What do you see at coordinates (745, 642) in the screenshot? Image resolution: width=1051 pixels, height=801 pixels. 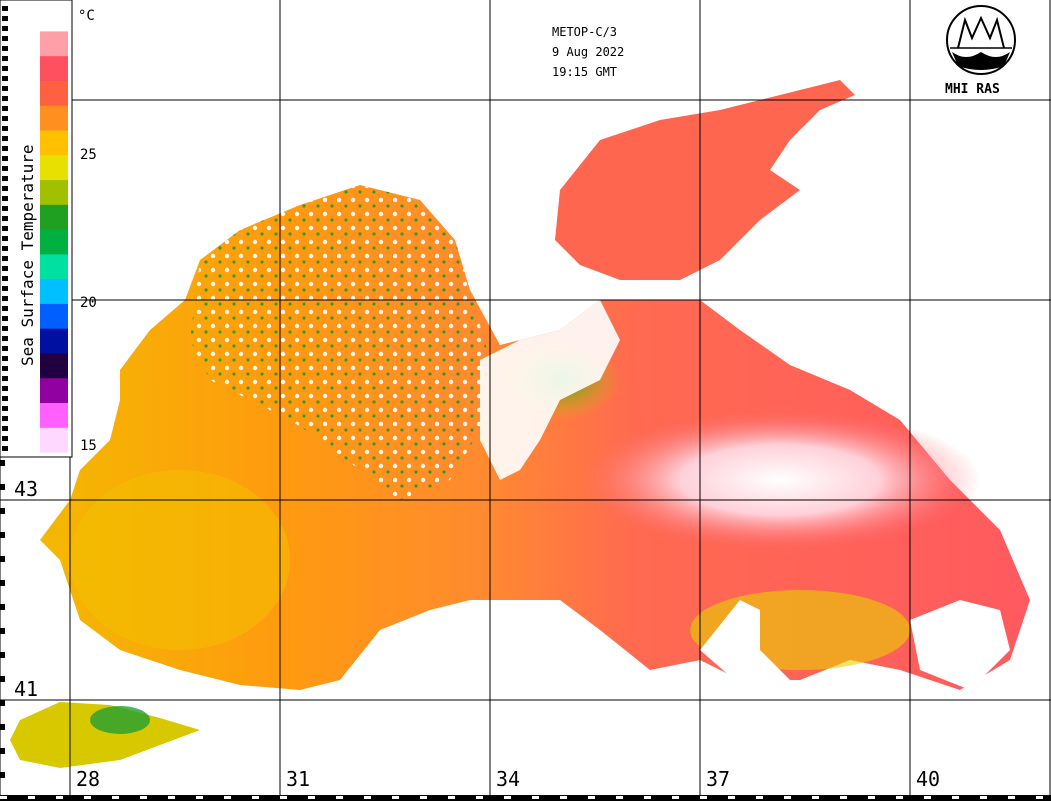 I see `southeast-coast-cloud` at bounding box center [745, 642].